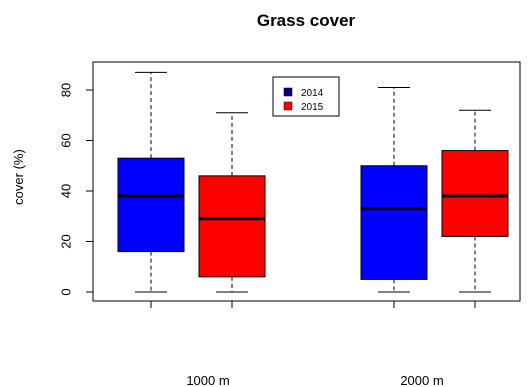  What do you see at coordinates (76, 189) in the screenshot?
I see `y-axis: 0 20 40 60 80` at bounding box center [76, 189].